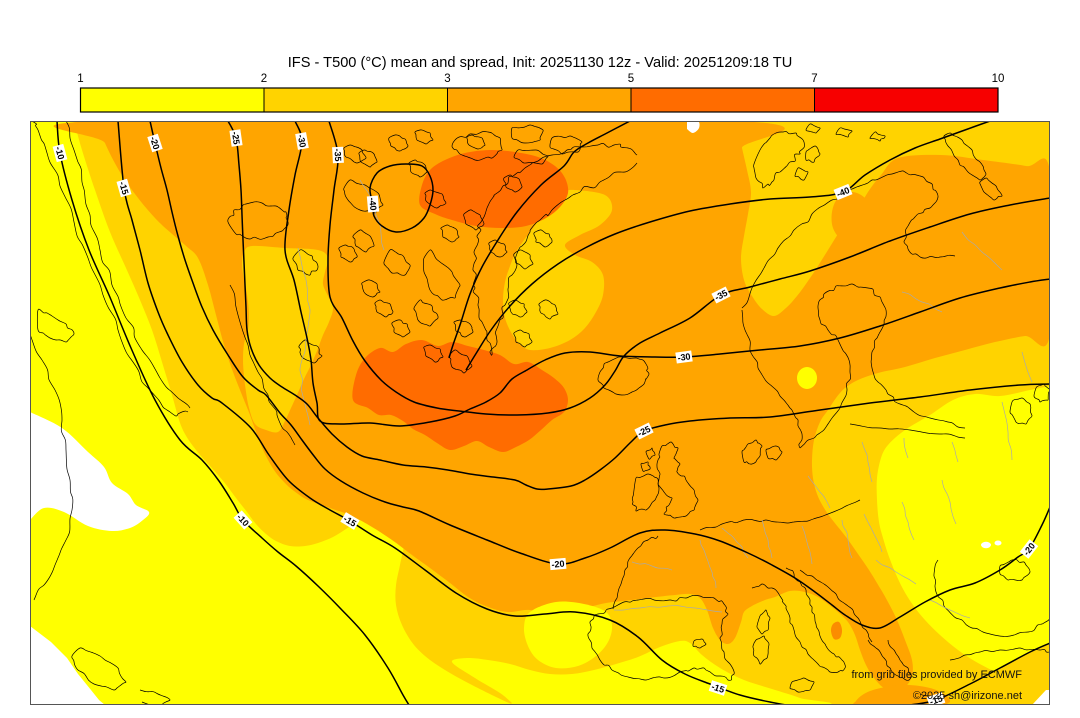 The height and width of the screenshot is (718, 1080). What do you see at coordinates (264, 79) in the screenshot?
I see `svg-text: 2` at bounding box center [264, 79].